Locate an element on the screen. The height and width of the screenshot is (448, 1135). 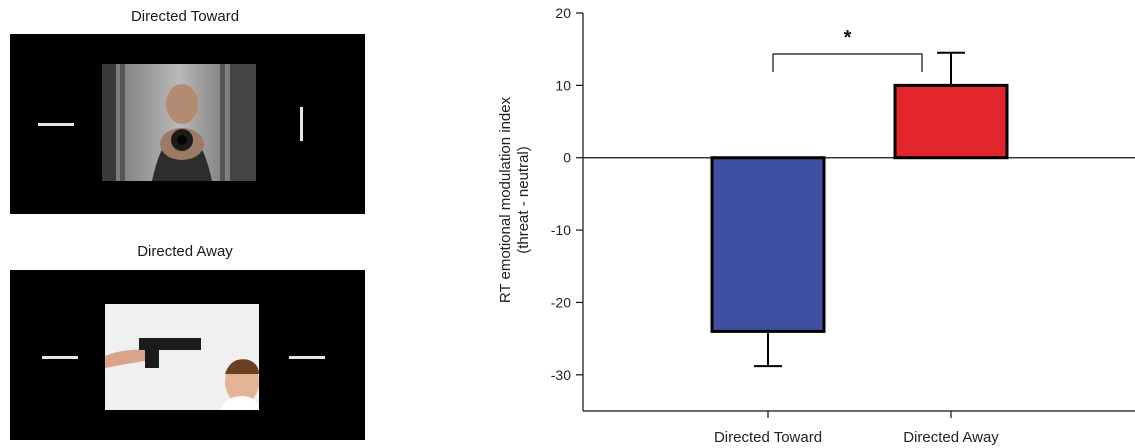
y-tick-label: -10 is located at coordinates (561, 230).